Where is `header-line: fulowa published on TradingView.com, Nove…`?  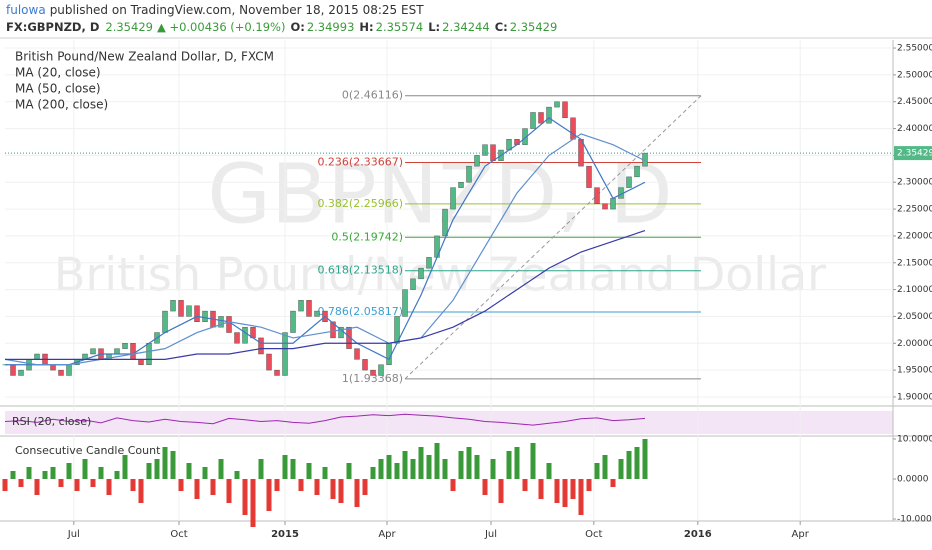
header-line: fulowa published on TradingView.com, Nove… is located at coordinates (215, 10).